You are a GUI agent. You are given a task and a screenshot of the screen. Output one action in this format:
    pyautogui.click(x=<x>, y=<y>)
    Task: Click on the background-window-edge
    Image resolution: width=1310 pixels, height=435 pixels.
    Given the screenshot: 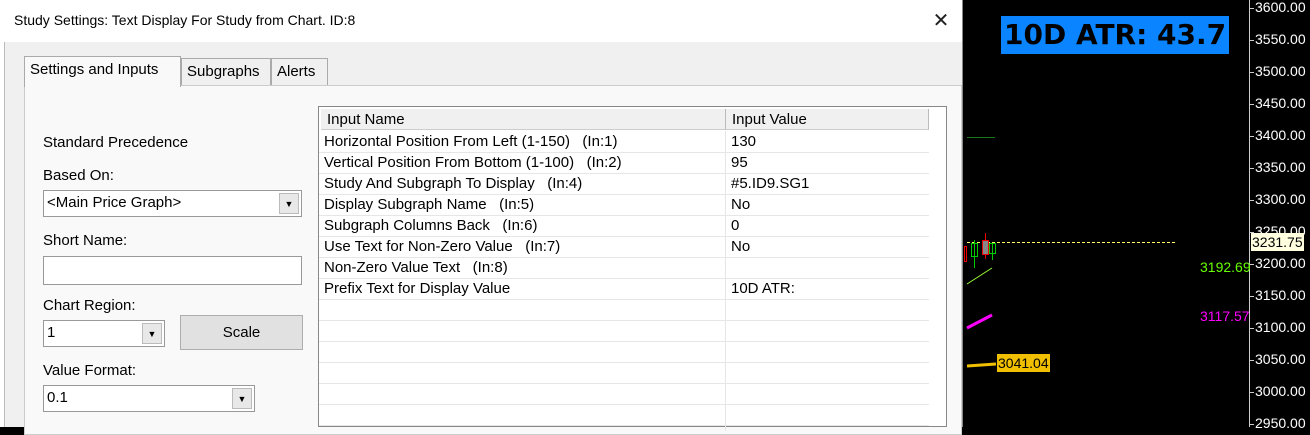 What is the action you would take?
    pyautogui.click(x=2, y=234)
    